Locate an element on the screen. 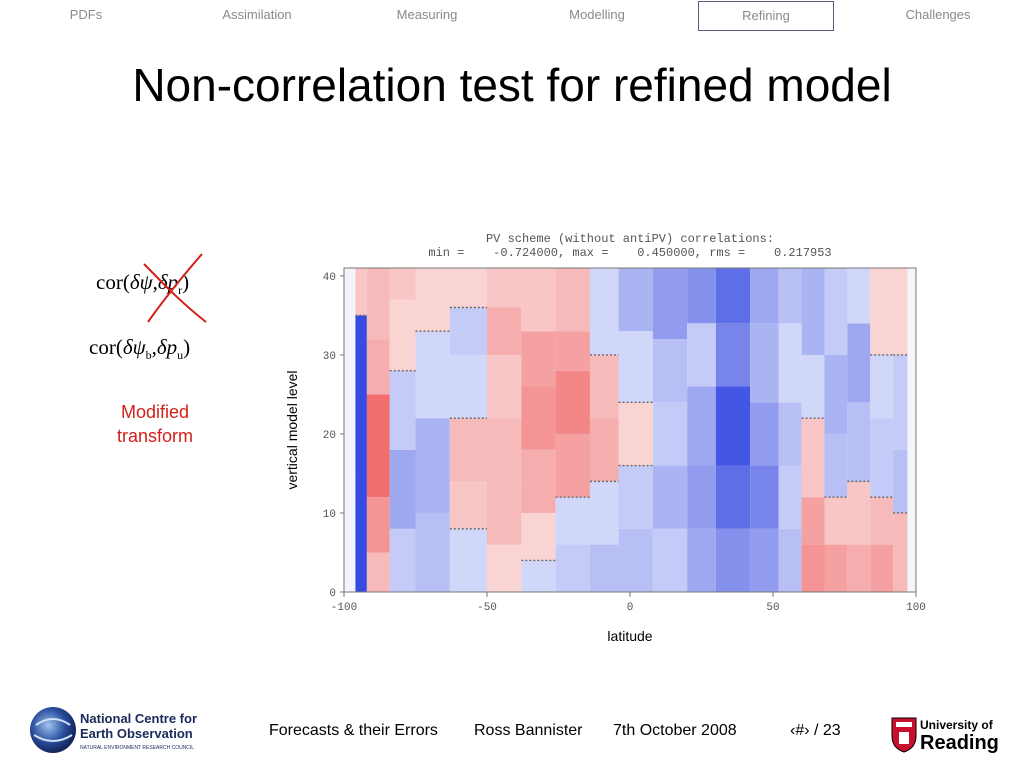 This screenshot has height=768, width=1024. university-of-reading-logo: University of Reading is located at coordinates (945, 735).